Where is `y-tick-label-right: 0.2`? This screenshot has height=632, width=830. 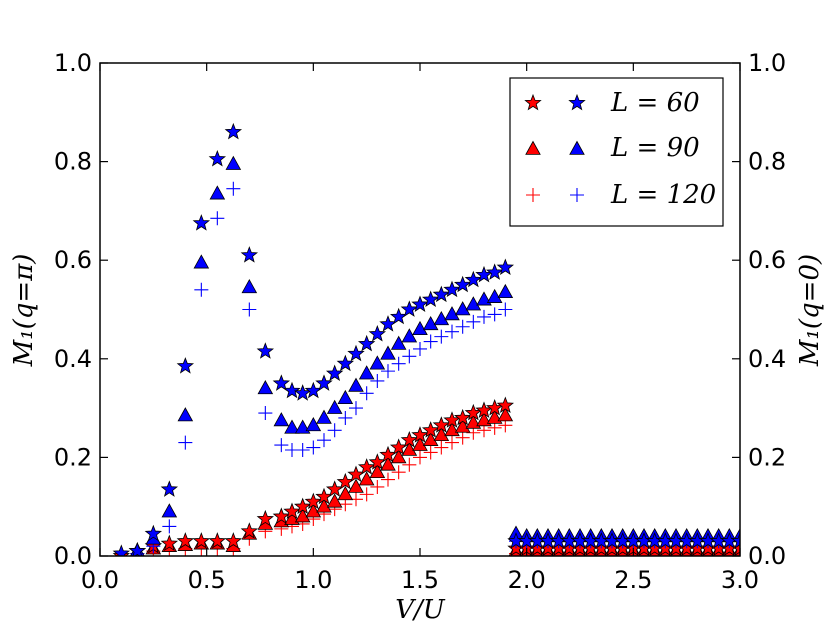 y-tick-label-right: 0.2 is located at coordinates (767, 457).